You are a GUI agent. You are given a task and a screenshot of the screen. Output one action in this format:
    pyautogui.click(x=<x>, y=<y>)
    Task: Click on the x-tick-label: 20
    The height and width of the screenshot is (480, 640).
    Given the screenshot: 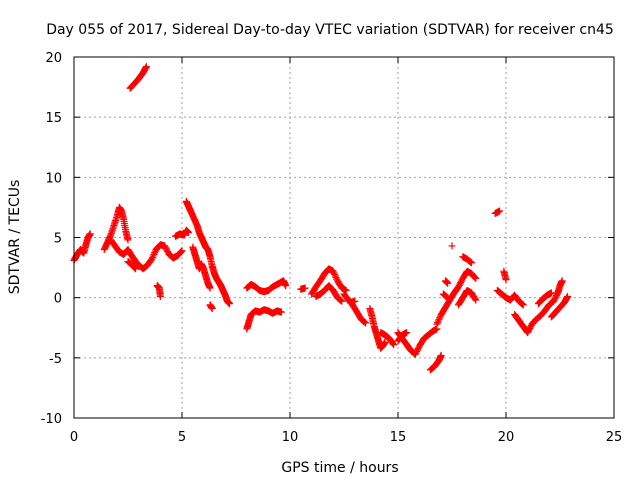 What is the action you would take?
    pyautogui.click(x=506, y=437)
    